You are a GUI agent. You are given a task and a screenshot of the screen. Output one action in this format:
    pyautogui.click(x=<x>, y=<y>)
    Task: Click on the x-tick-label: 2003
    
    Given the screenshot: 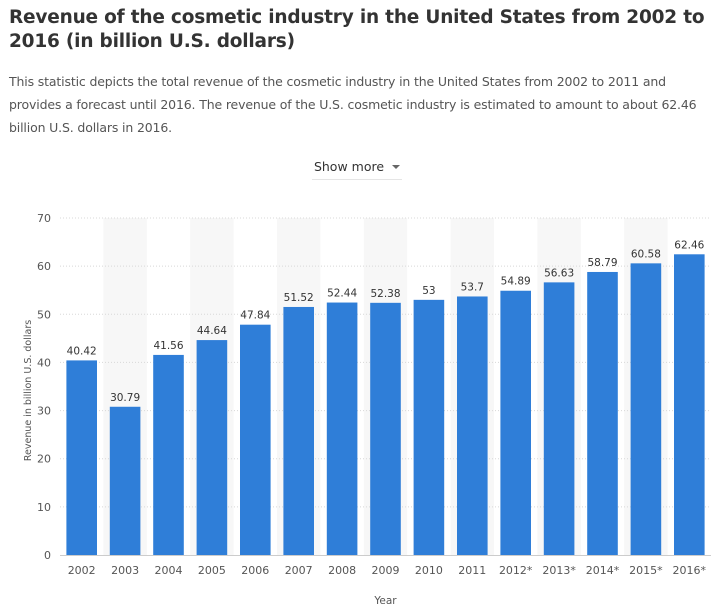 What is the action you would take?
    pyautogui.click(x=125, y=570)
    